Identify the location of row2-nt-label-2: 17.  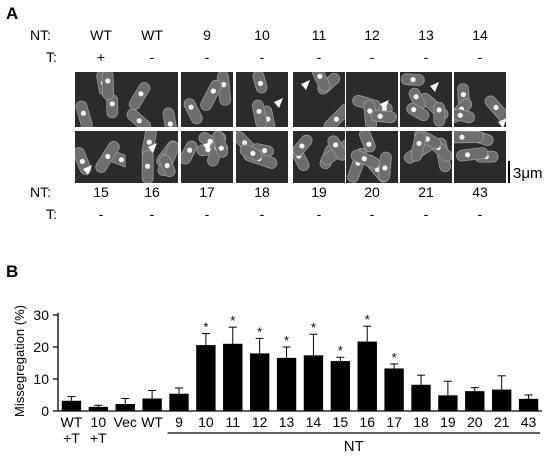
(207, 192).